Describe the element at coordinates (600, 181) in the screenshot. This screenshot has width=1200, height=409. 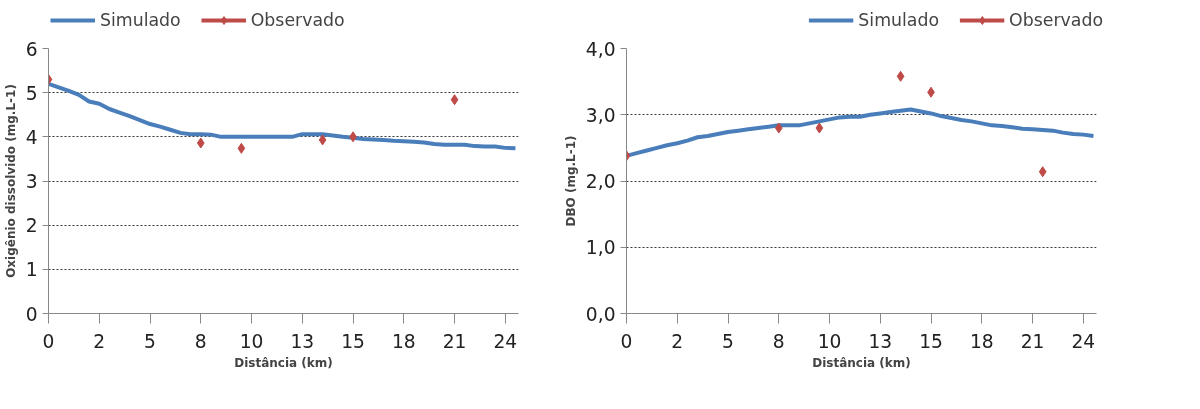
I see `y-tick-label: 2,0` at that location.